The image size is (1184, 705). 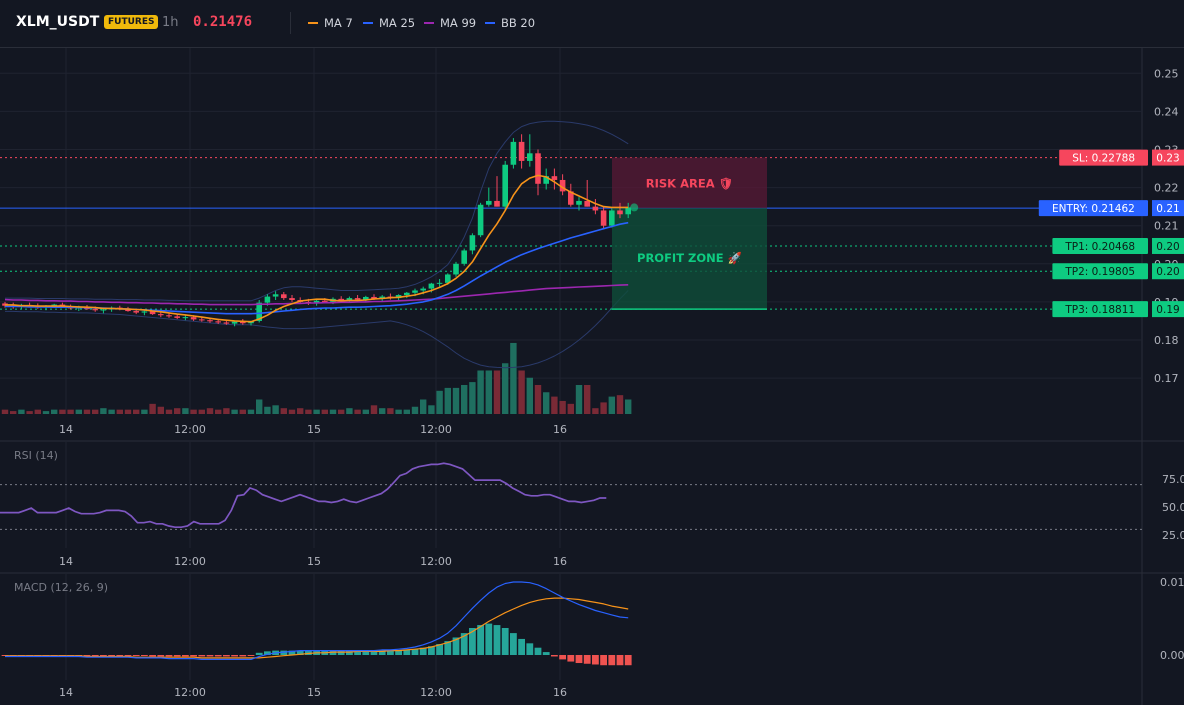 I want to click on risk-area-label: RISK AREA 🛡, so click(x=689, y=184).